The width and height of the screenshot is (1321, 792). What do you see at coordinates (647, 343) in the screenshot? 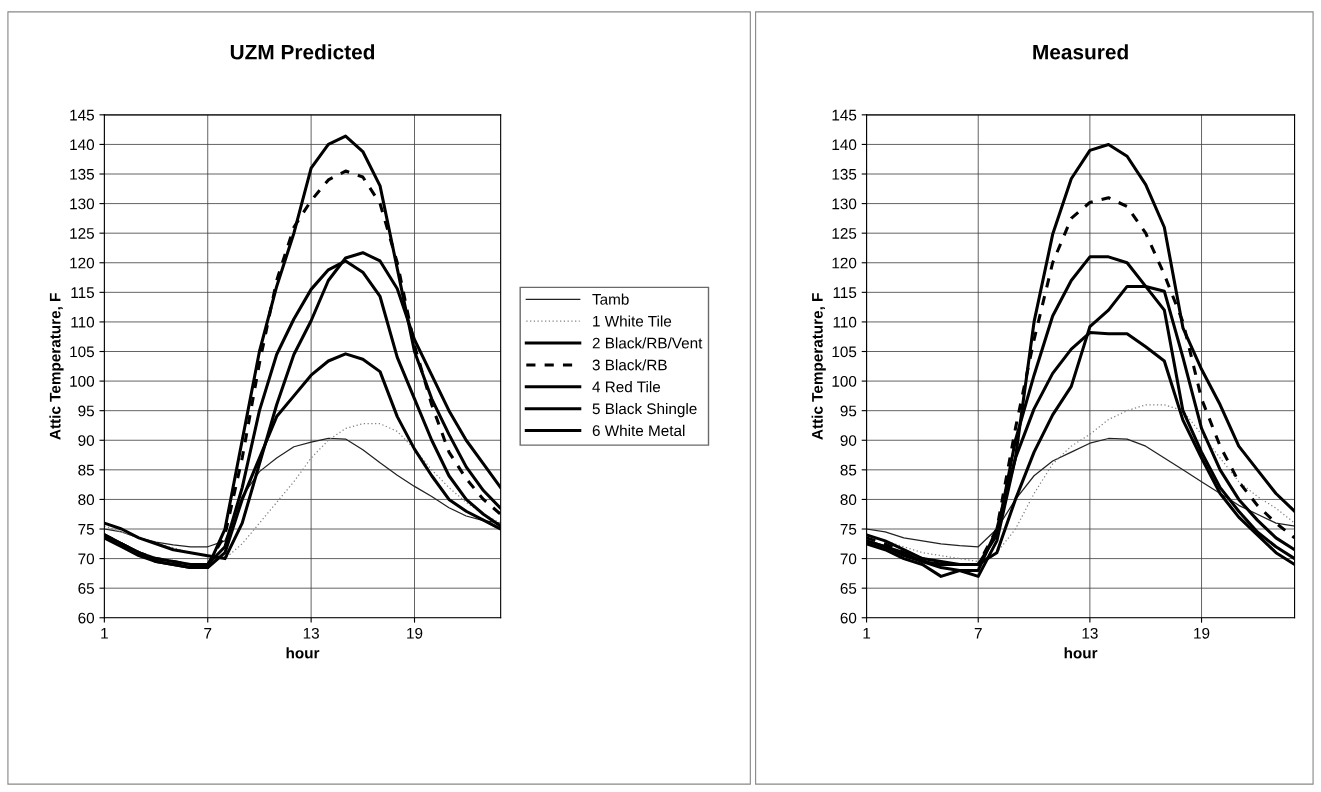
I see `legend-label: 2 Black/RB/Vent` at bounding box center [647, 343].